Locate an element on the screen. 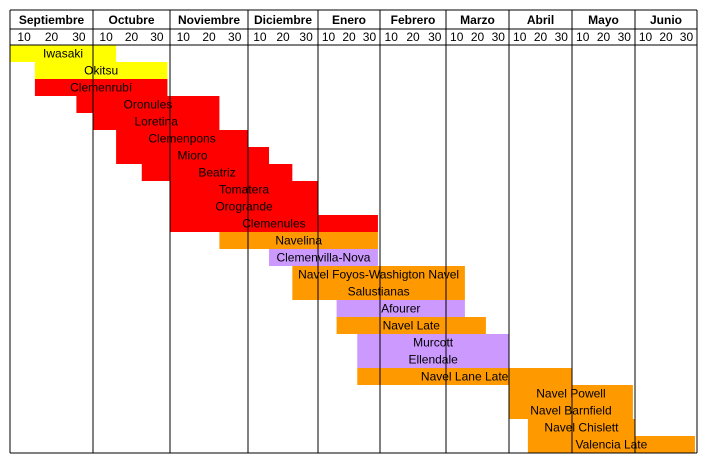 The width and height of the screenshot is (709, 472). bar-label: Afourer is located at coordinates (400, 309).